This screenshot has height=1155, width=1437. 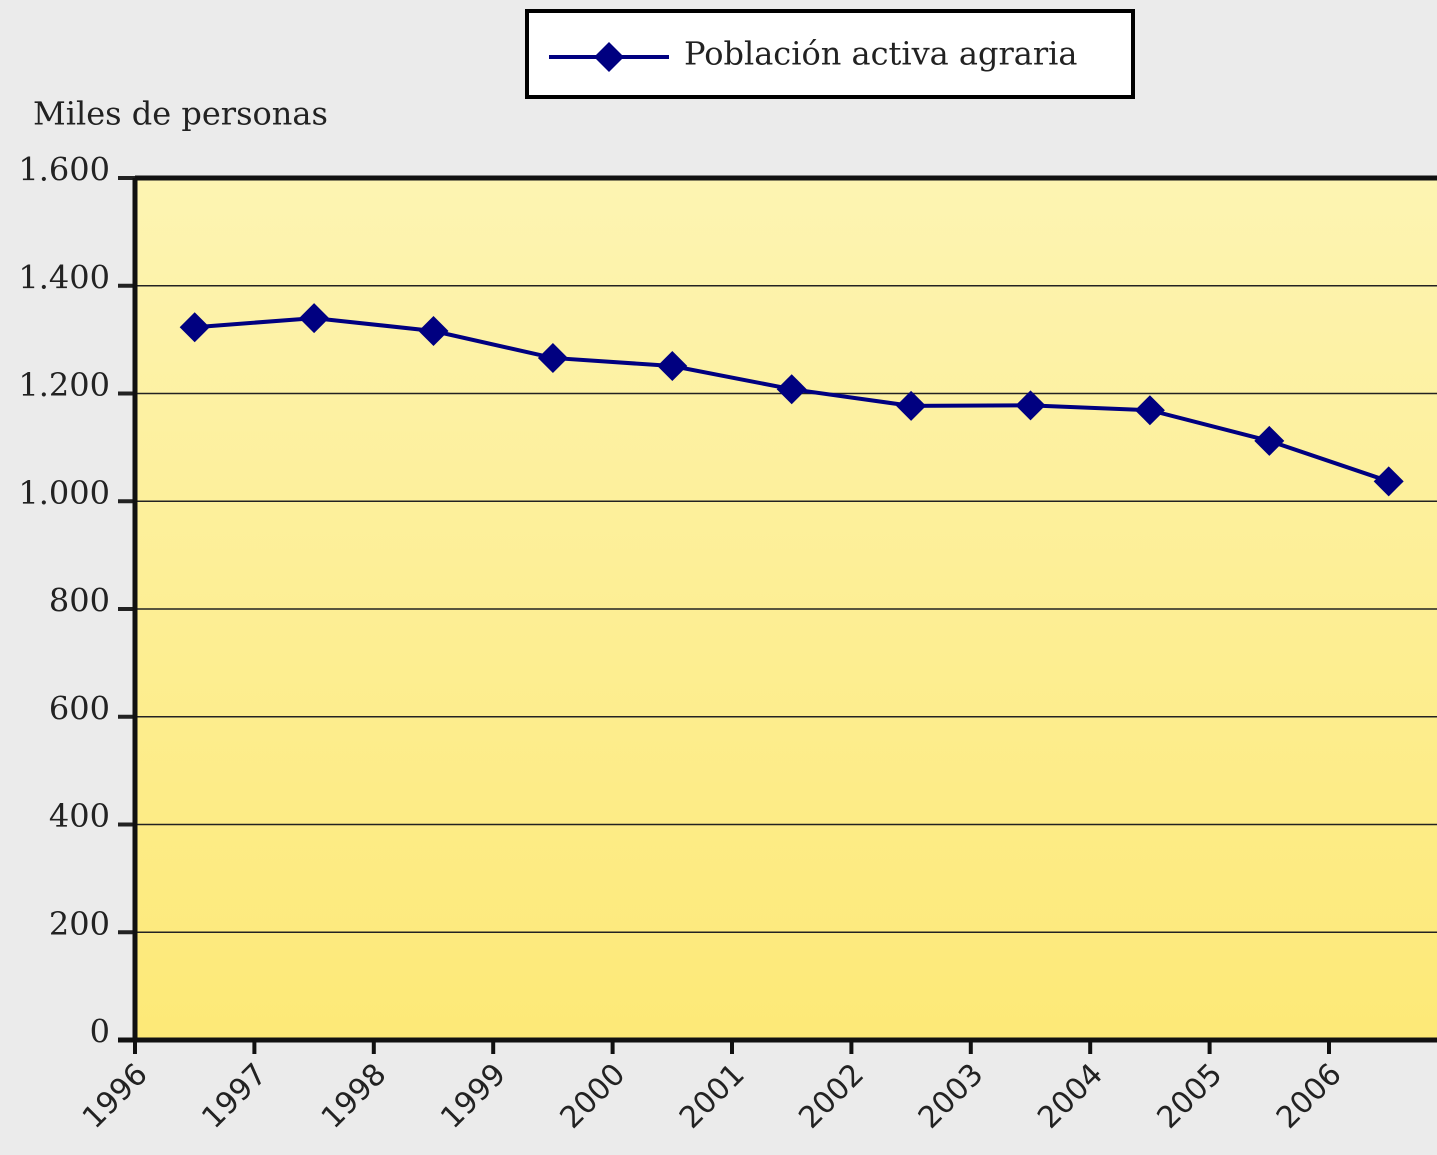 I want to click on y-tick-label: 200, so click(x=79, y=924).